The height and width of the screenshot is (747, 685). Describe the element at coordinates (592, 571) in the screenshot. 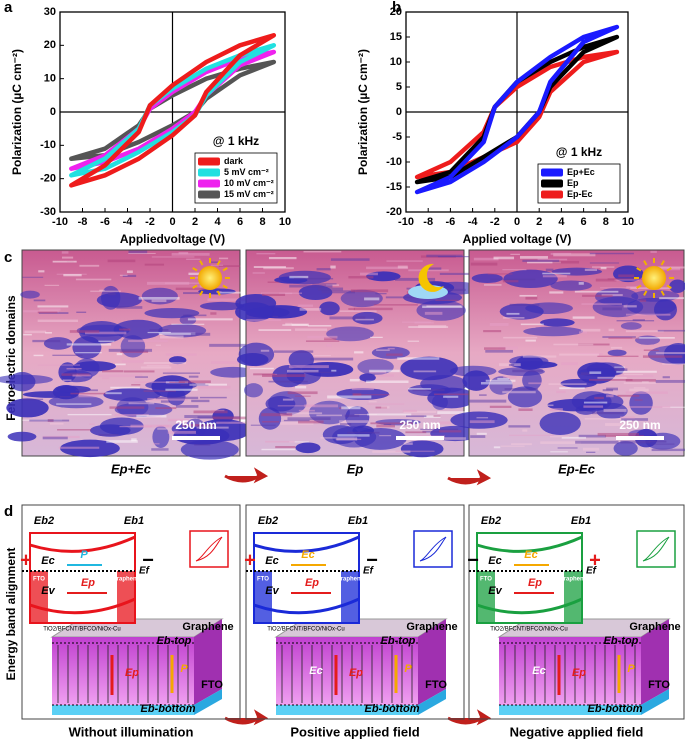

I see `band-label: Ef` at that location.